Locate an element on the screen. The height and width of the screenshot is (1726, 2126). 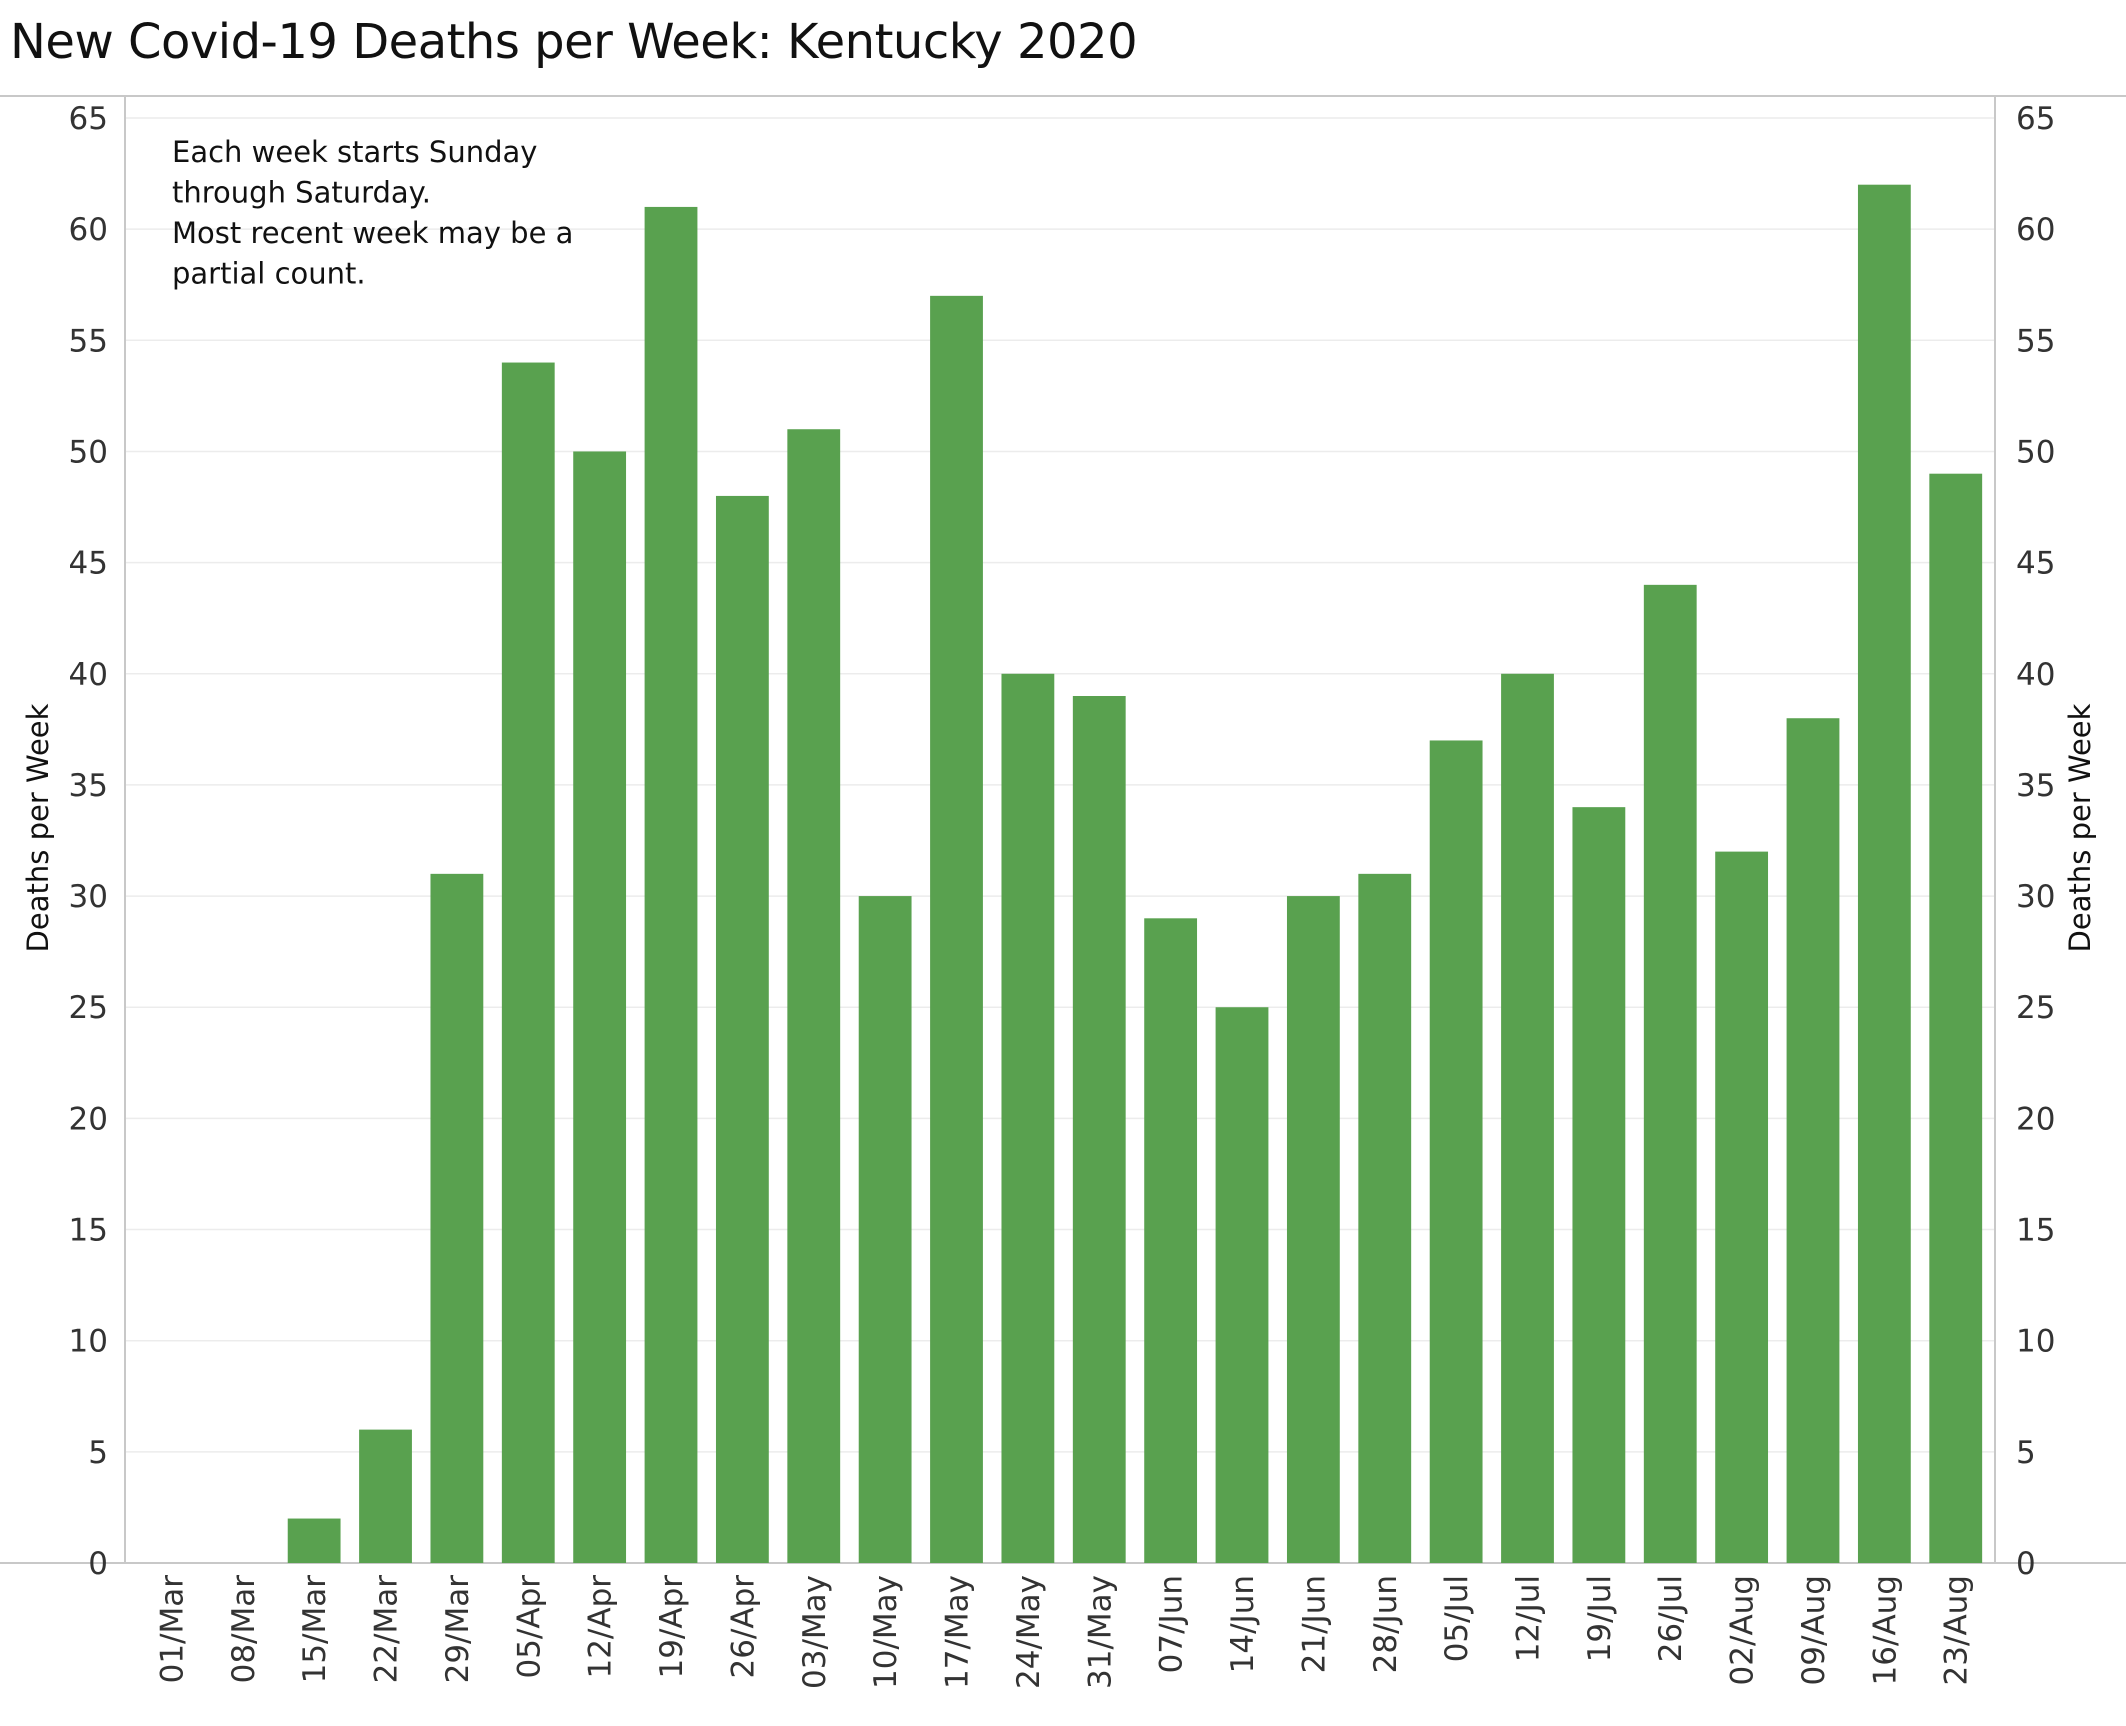
x-tick-label: 05/Jul is located at coordinates (1457, 1618).